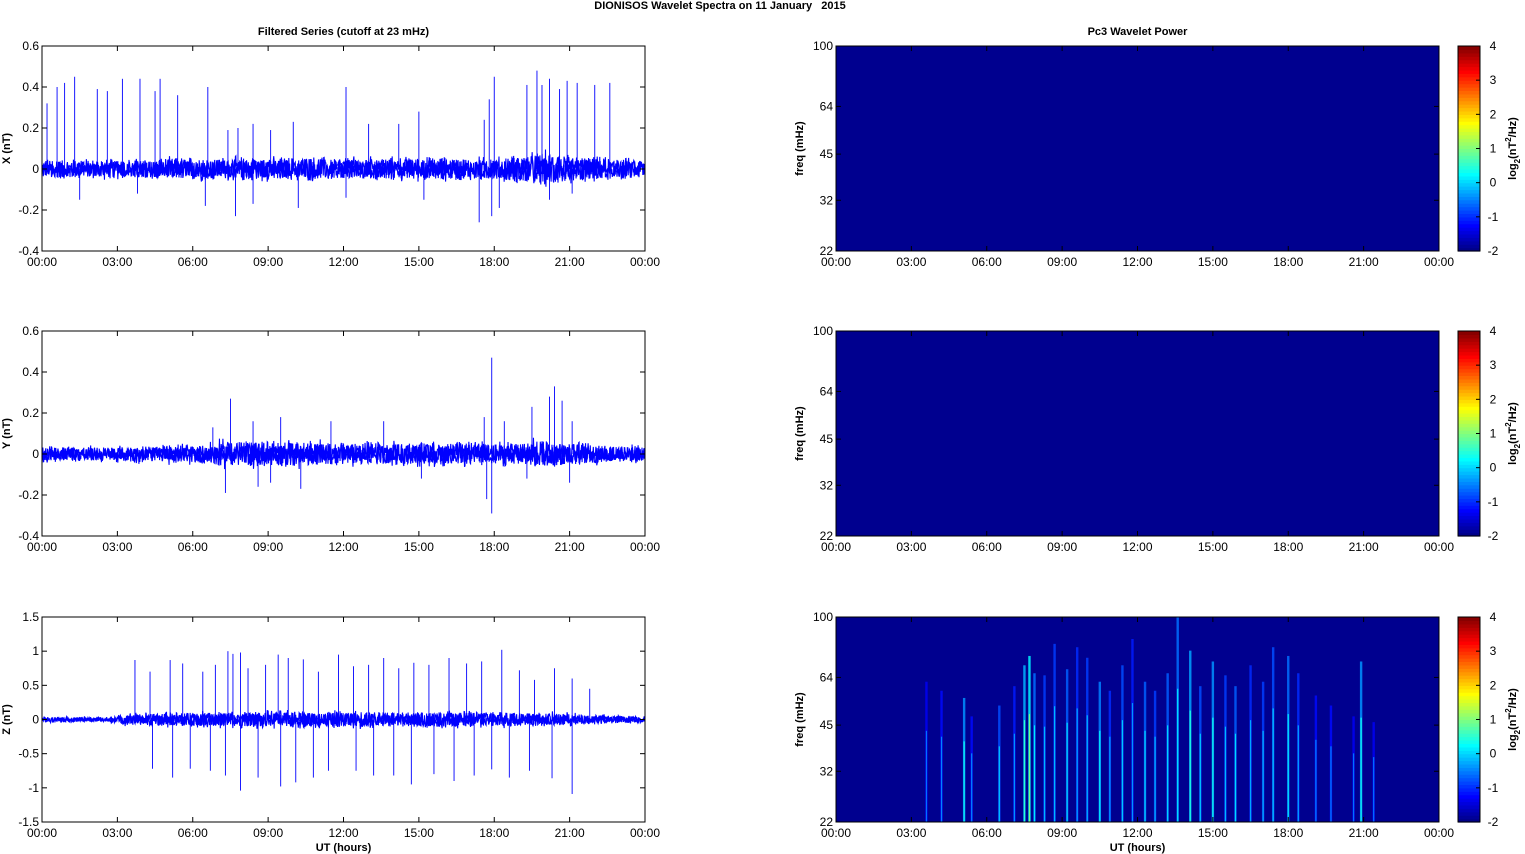 The width and height of the screenshot is (1525, 854). Describe the element at coordinates (1138, 32) in the screenshot. I see `right-panel-title: Pc3 Wavelet Power` at that location.